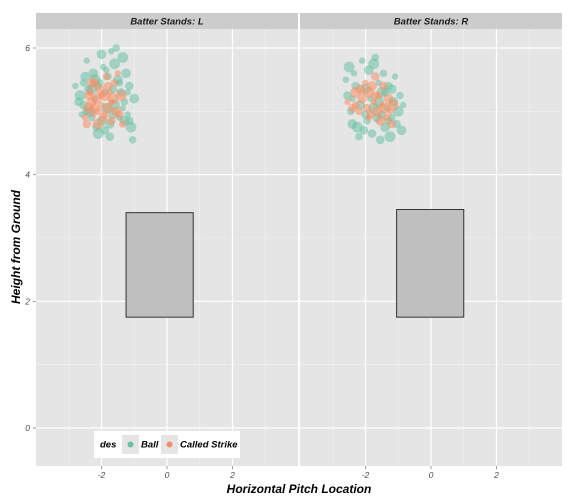 The height and width of the screenshot is (504, 576). I want to click on legend: des Ball Called Strike, so click(167, 444).